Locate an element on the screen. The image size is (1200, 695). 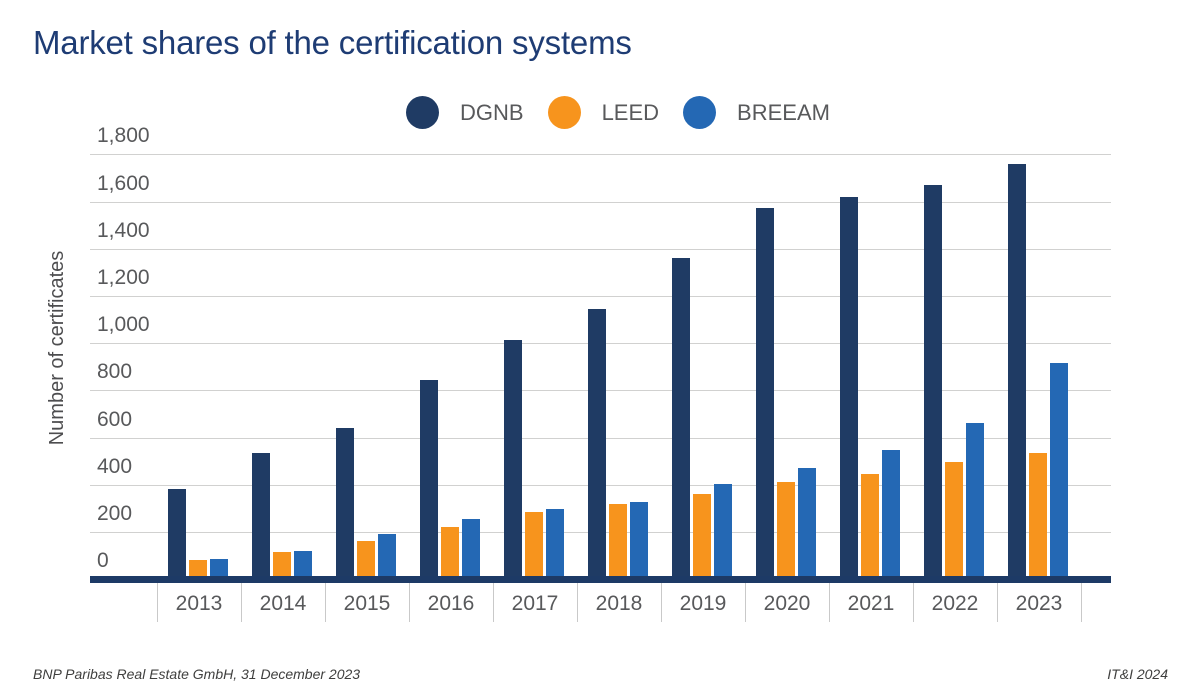
legend-label-breeam: BREEAM is located at coordinates (783, 112).